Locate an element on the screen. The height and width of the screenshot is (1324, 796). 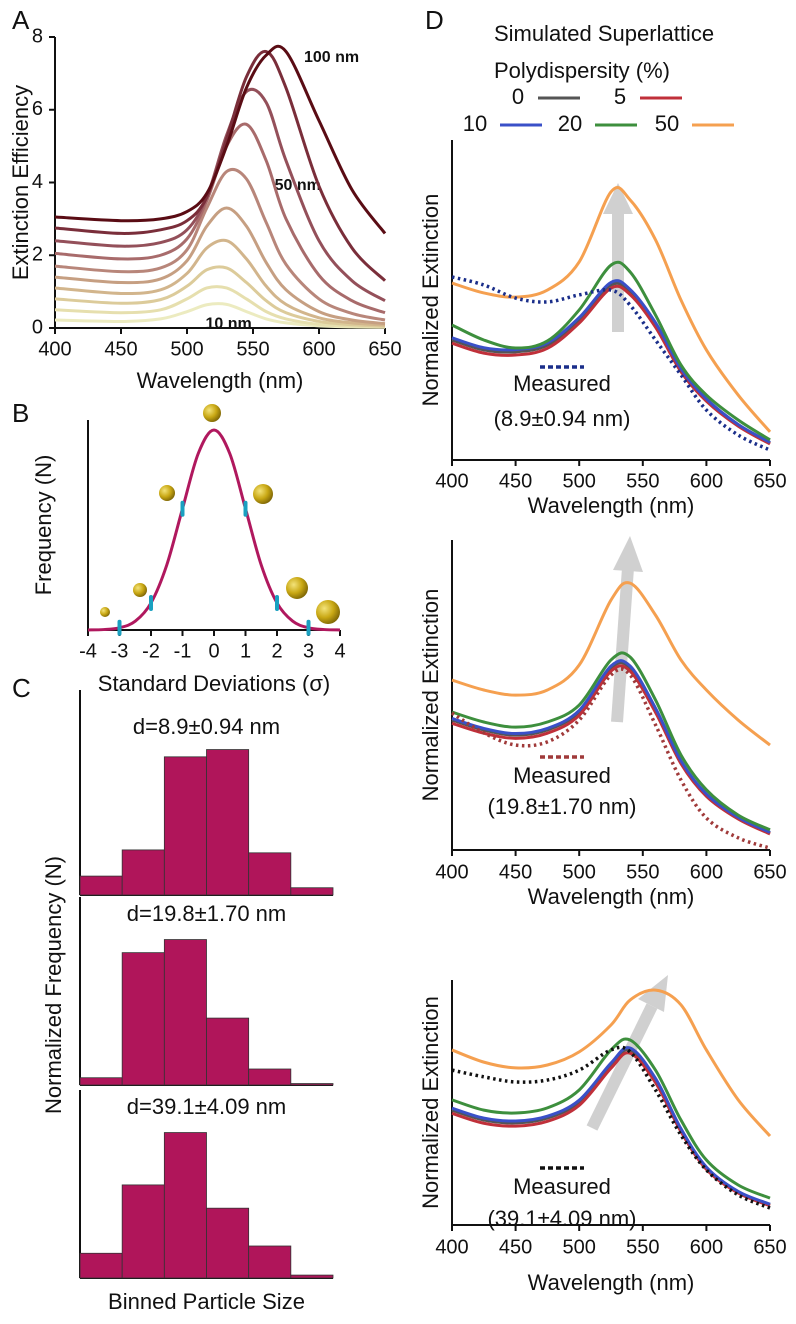
panel-label: C is located at coordinates (21, 688).